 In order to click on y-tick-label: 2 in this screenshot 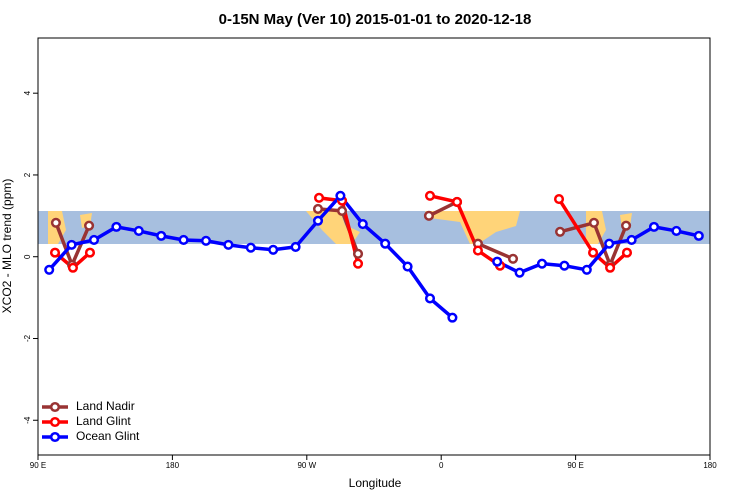, I will do `click(27, 174)`.